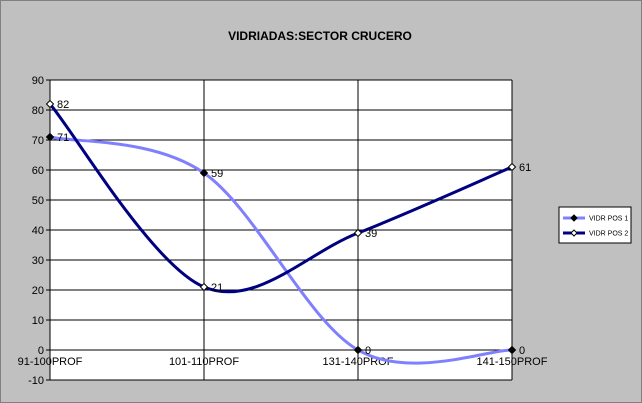 This screenshot has height=403, width=642. What do you see at coordinates (217, 288) in the screenshot?
I see `data-label: 21` at bounding box center [217, 288].